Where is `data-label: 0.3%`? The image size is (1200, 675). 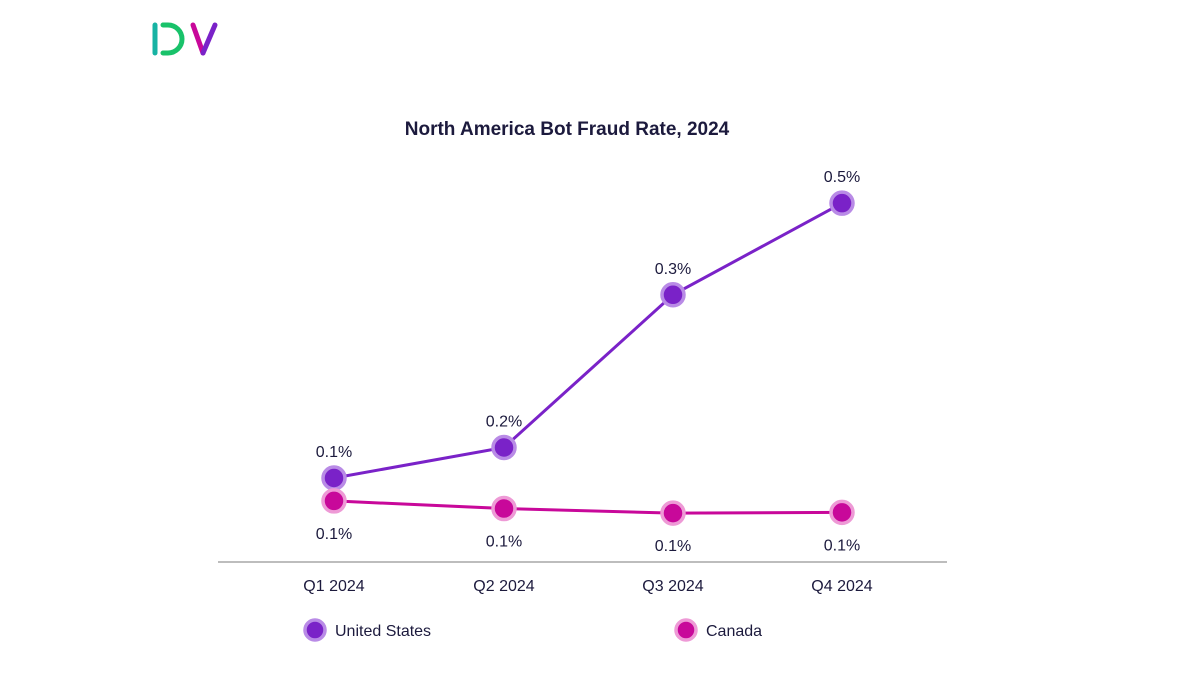
data-label: 0.3% is located at coordinates (673, 269).